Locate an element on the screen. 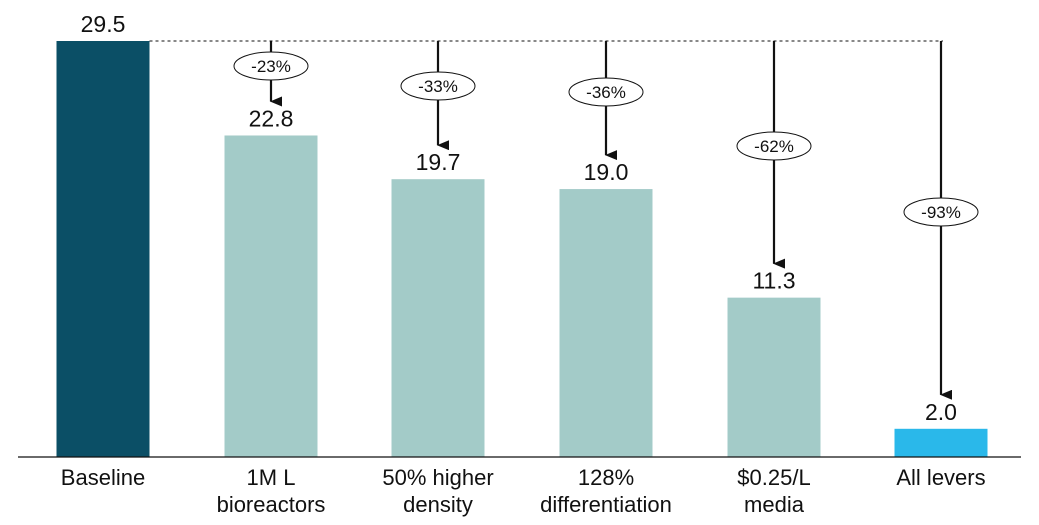 This screenshot has width=1039, height=525. category-label: 128% differentiation is located at coordinates (606, 491).